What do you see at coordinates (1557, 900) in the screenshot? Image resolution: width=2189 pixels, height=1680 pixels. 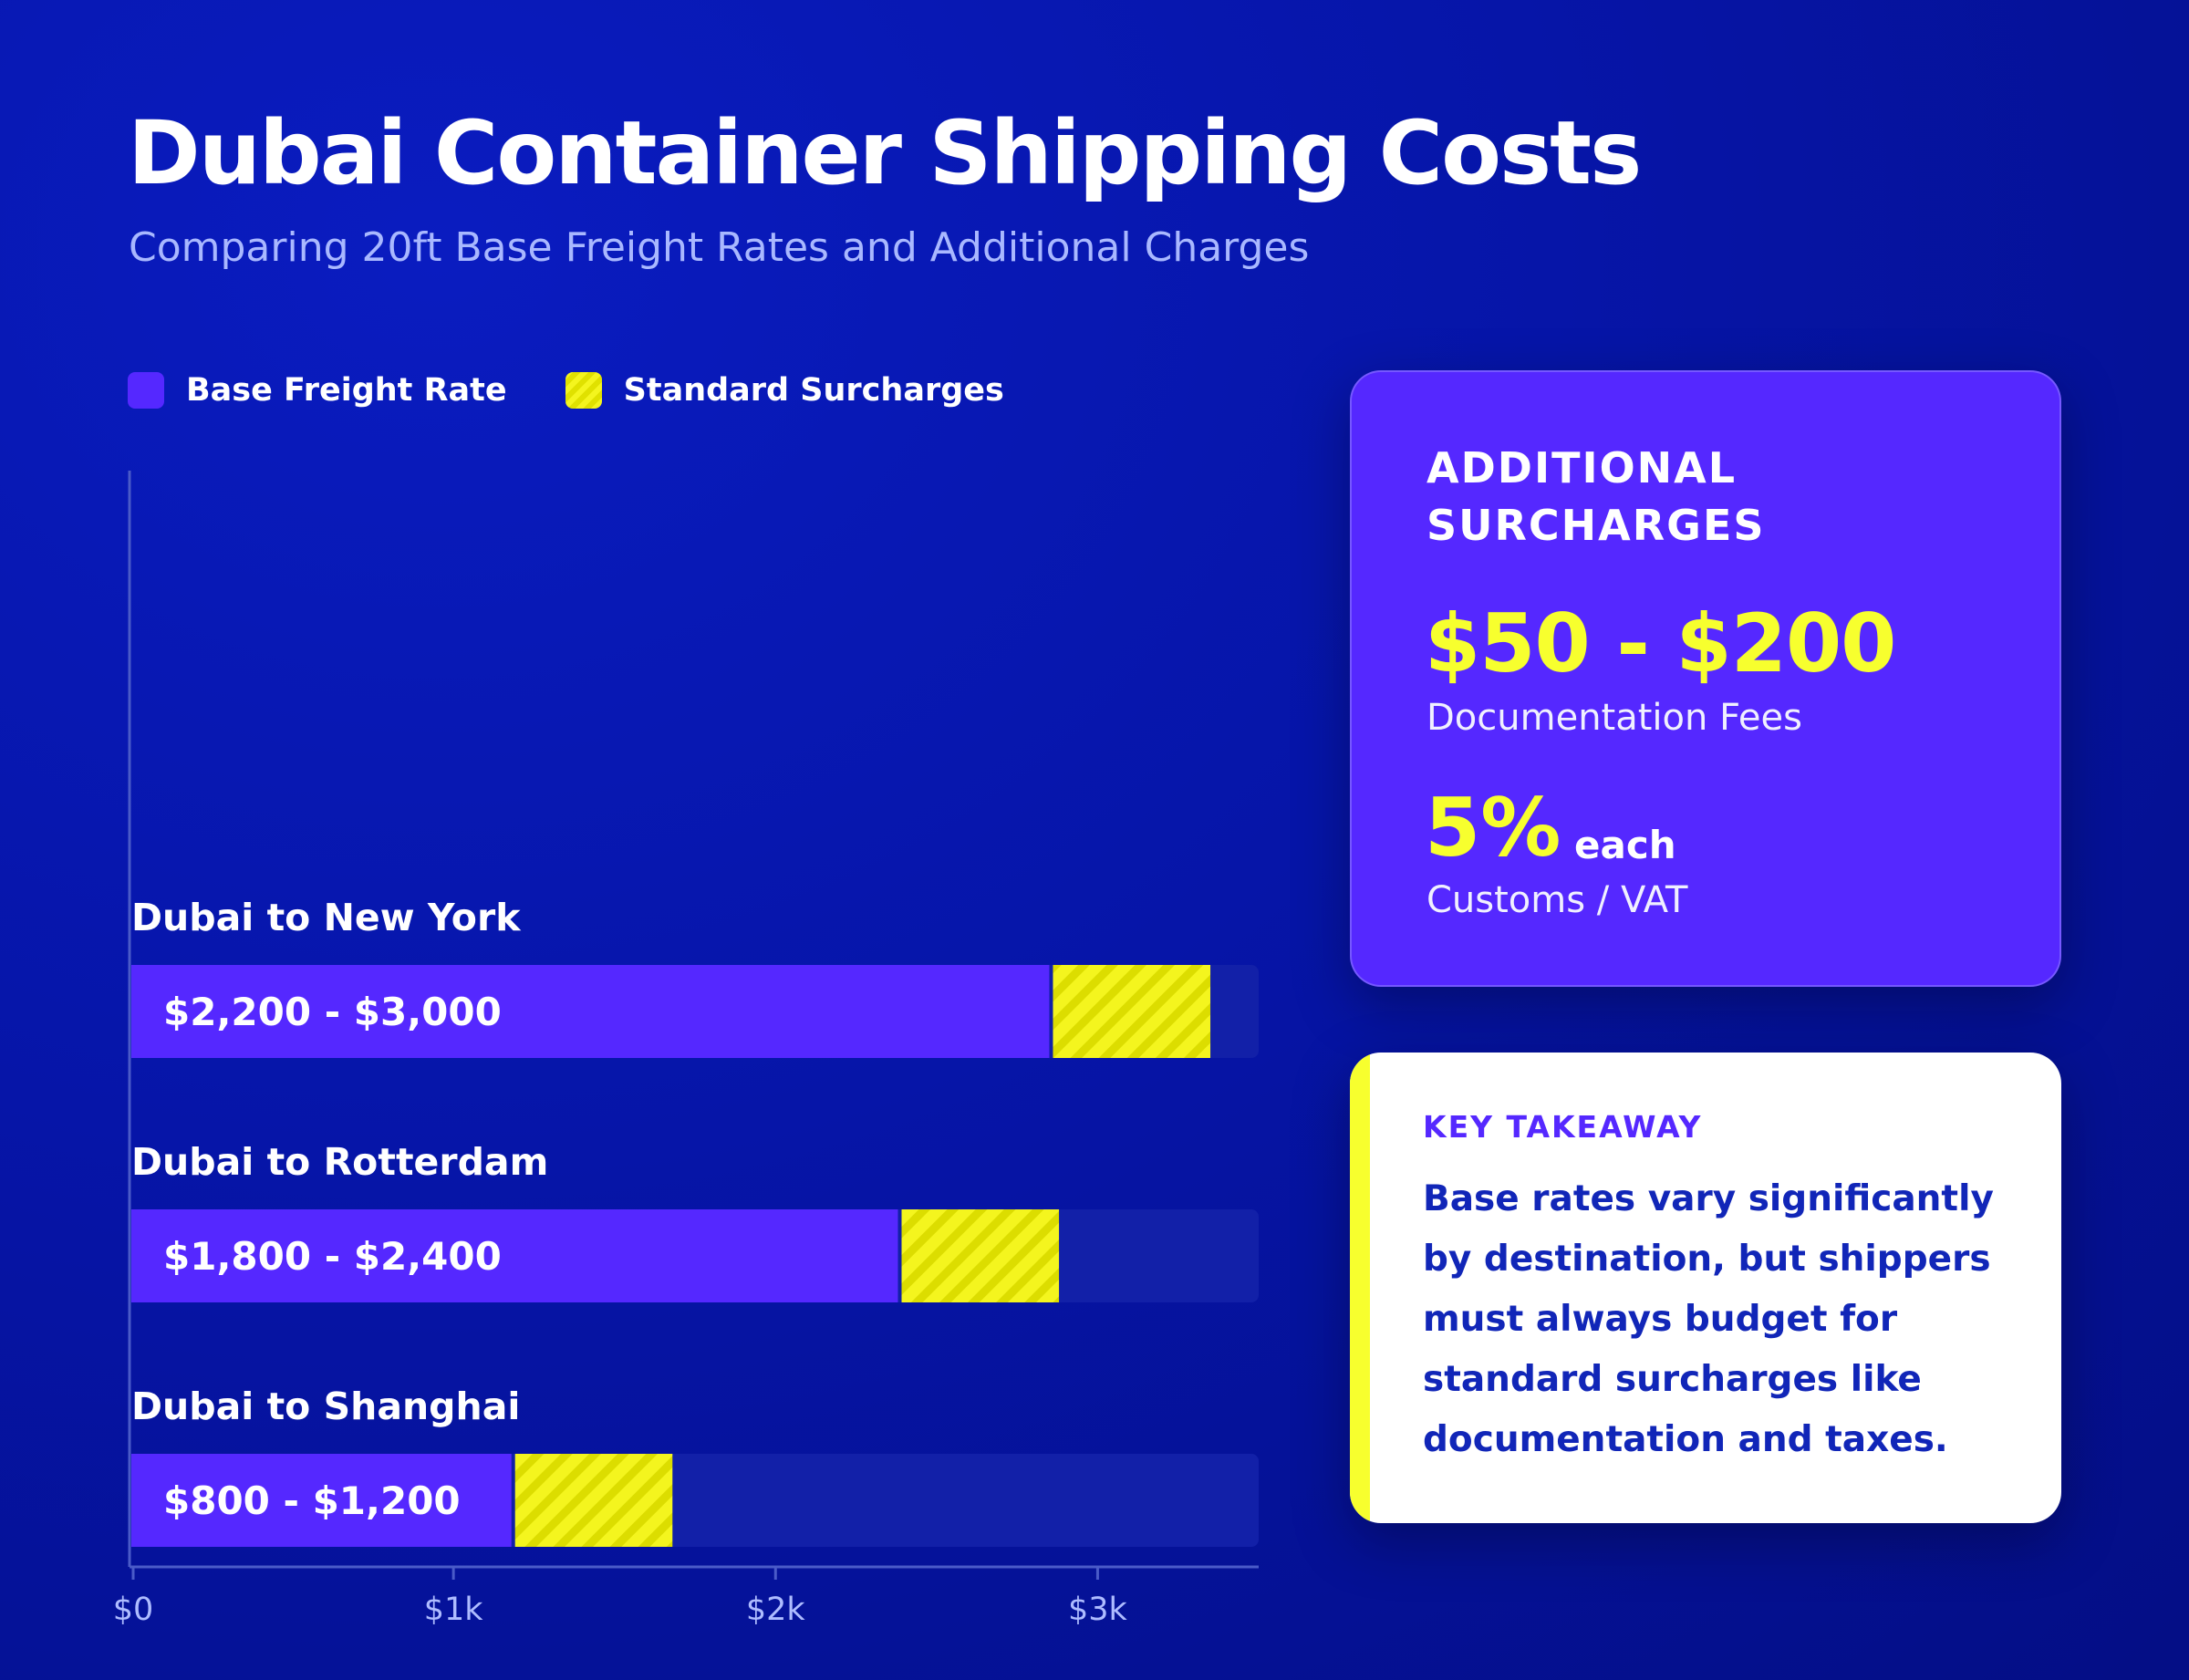 I see `customs-vat-label: Customs / VAT` at bounding box center [1557, 900].